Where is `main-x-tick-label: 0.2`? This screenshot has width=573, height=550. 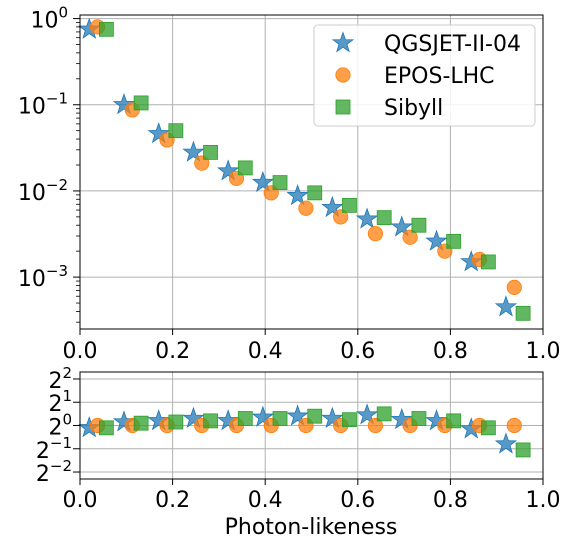 main-x-tick-label: 0.2 is located at coordinates (172, 351).